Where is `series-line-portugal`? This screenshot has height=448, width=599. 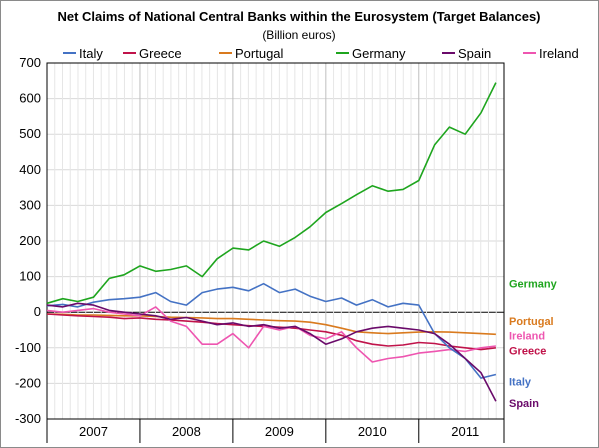 series-line-portugal is located at coordinates (271, 324).